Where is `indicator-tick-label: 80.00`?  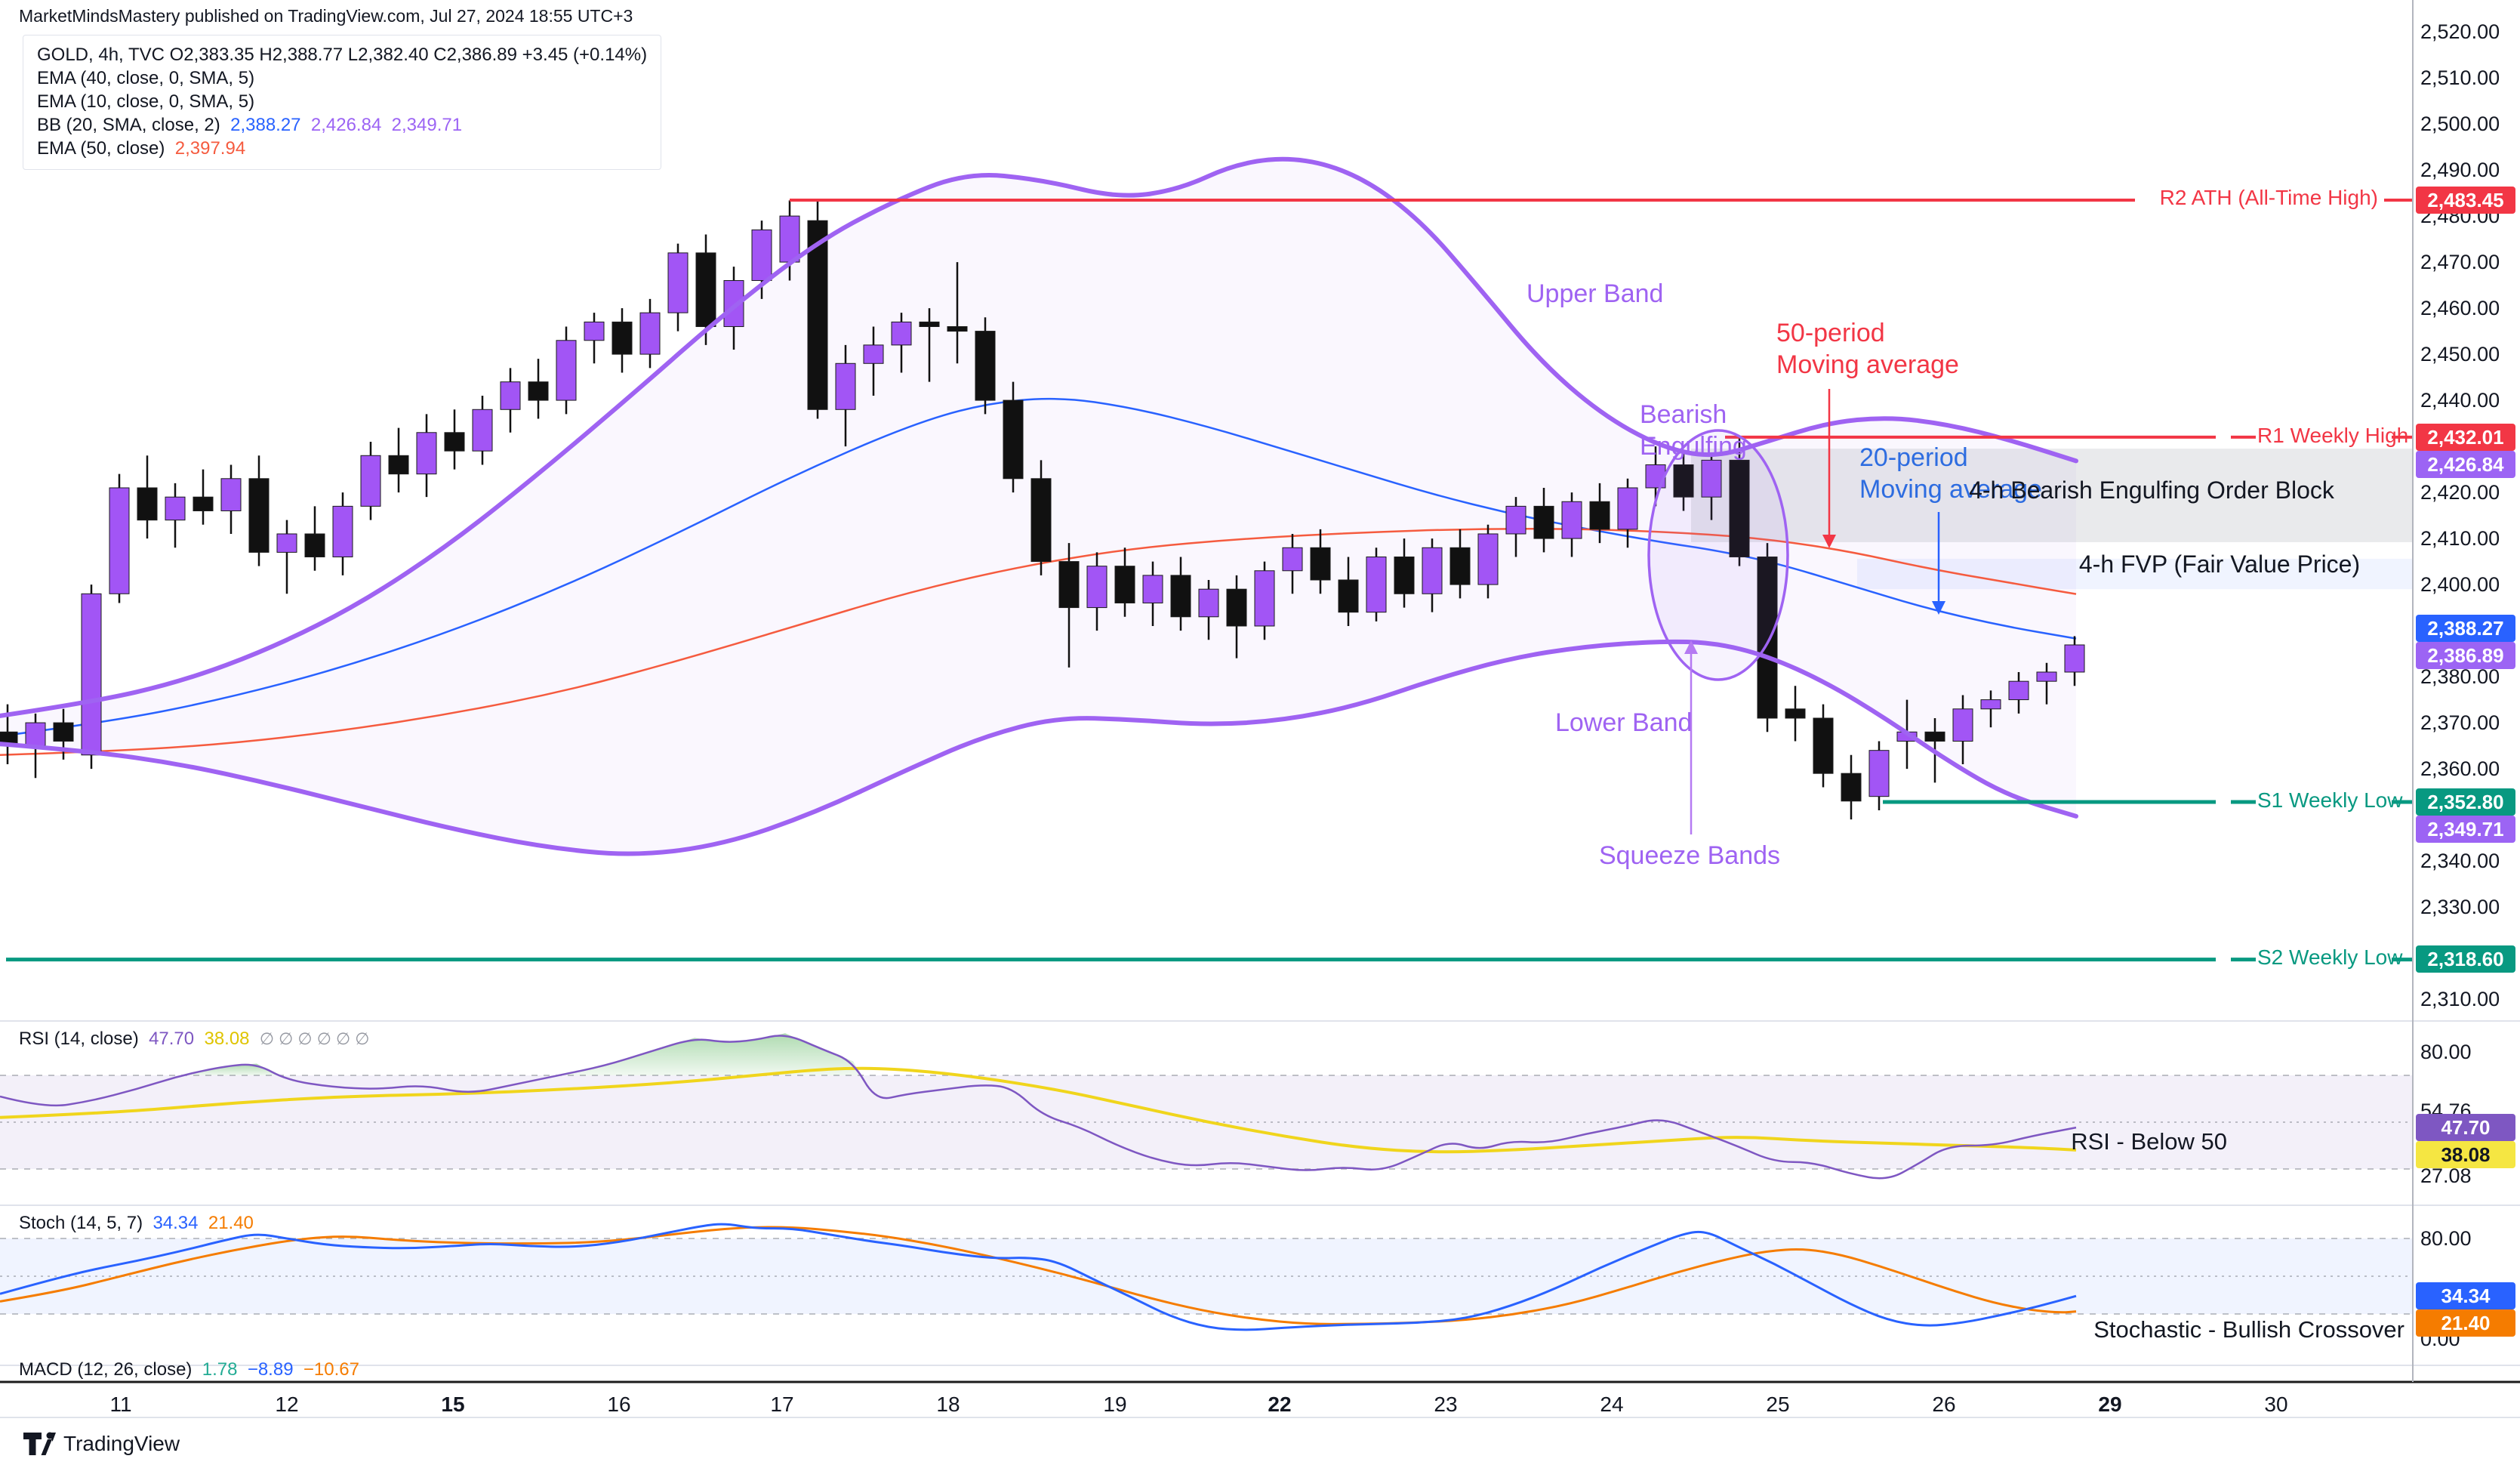 indicator-tick-label: 80.00 is located at coordinates (2446, 1238).